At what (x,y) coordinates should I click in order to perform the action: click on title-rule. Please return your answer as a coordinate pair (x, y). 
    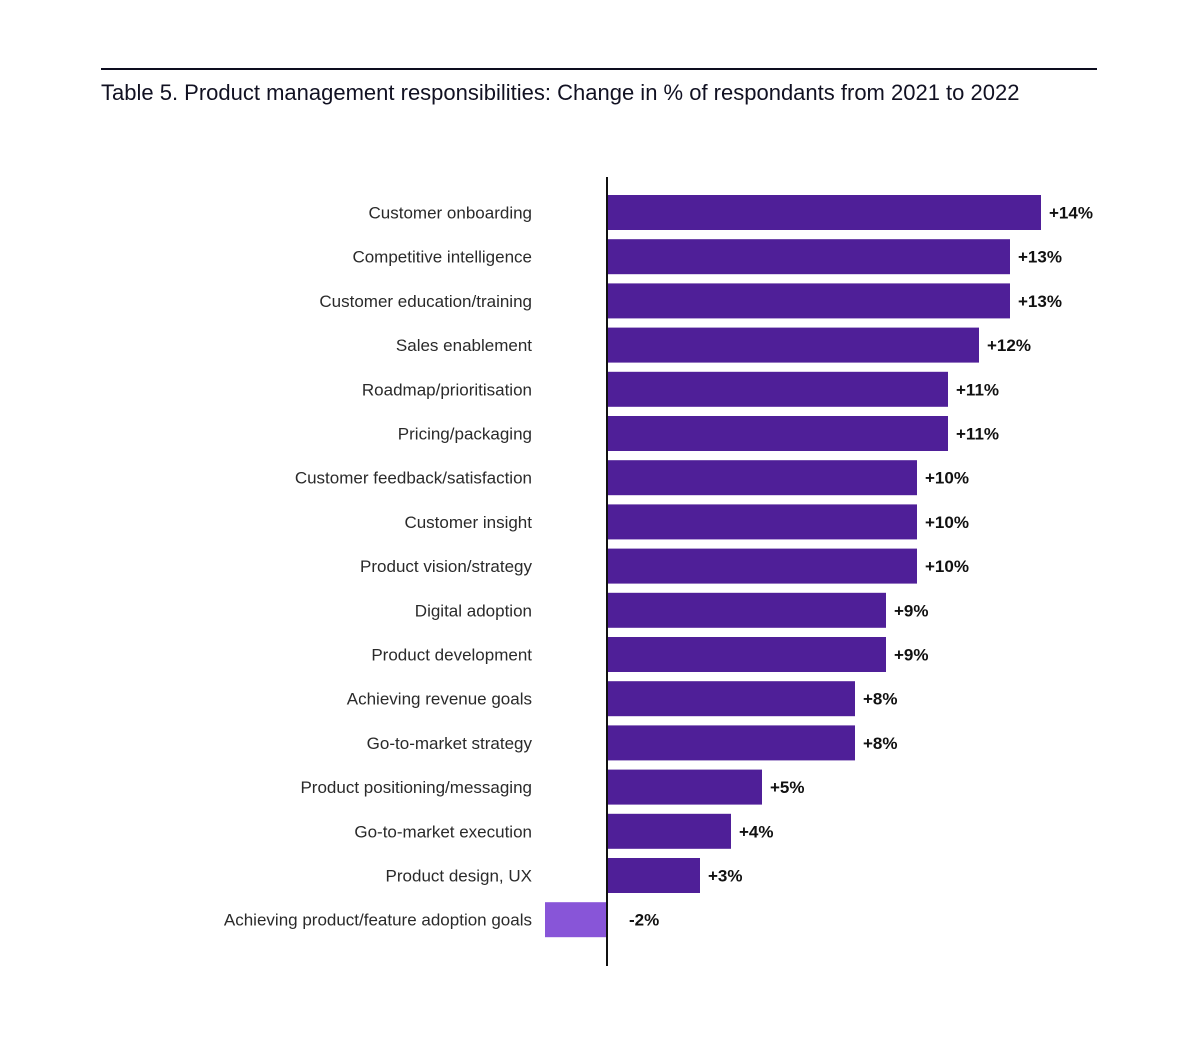
    Looking at the image, I should click on (599, 69).